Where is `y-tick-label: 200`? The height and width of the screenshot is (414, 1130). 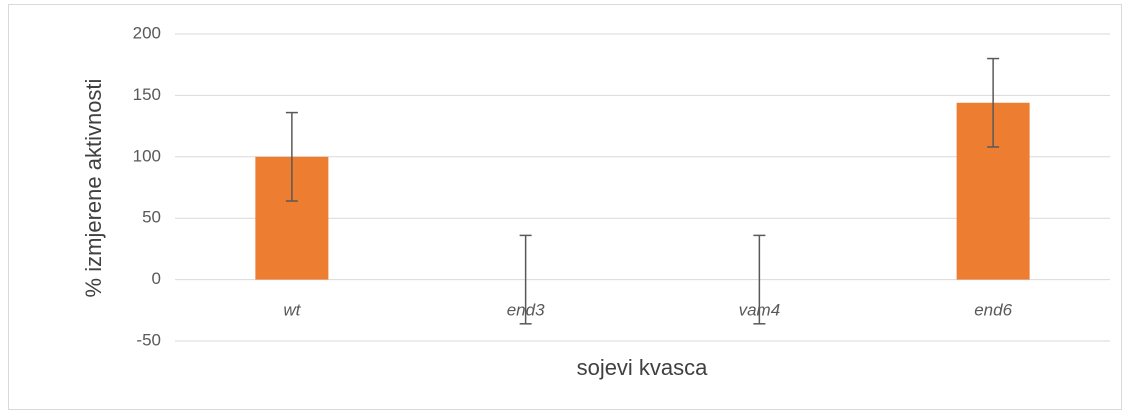
y-tick-label: 200 is located at coordinates (147, 32).